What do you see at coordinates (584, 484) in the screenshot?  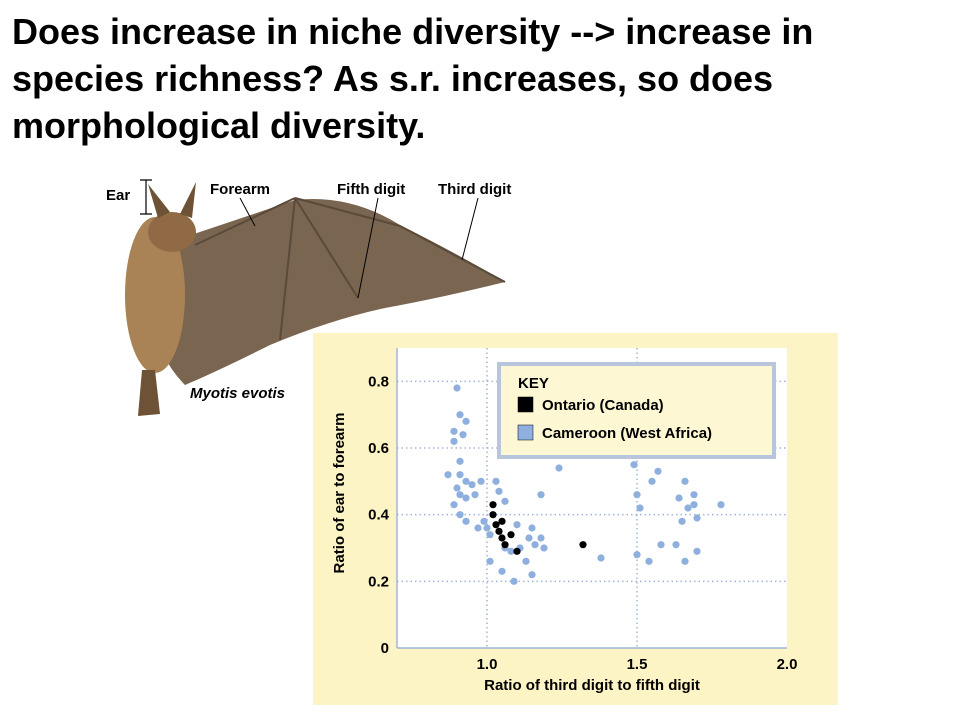 I see `points-layer` at bounding box center [584, 484].